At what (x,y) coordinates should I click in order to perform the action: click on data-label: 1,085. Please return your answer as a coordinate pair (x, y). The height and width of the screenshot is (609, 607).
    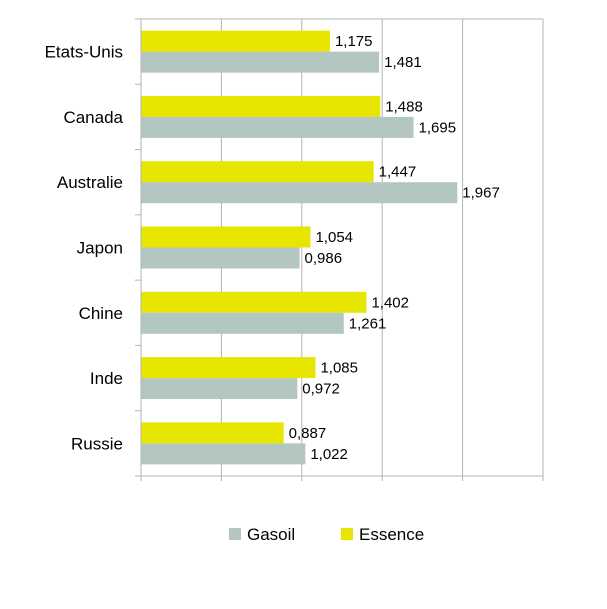
    Looking at the image, I should click on (339, 368).